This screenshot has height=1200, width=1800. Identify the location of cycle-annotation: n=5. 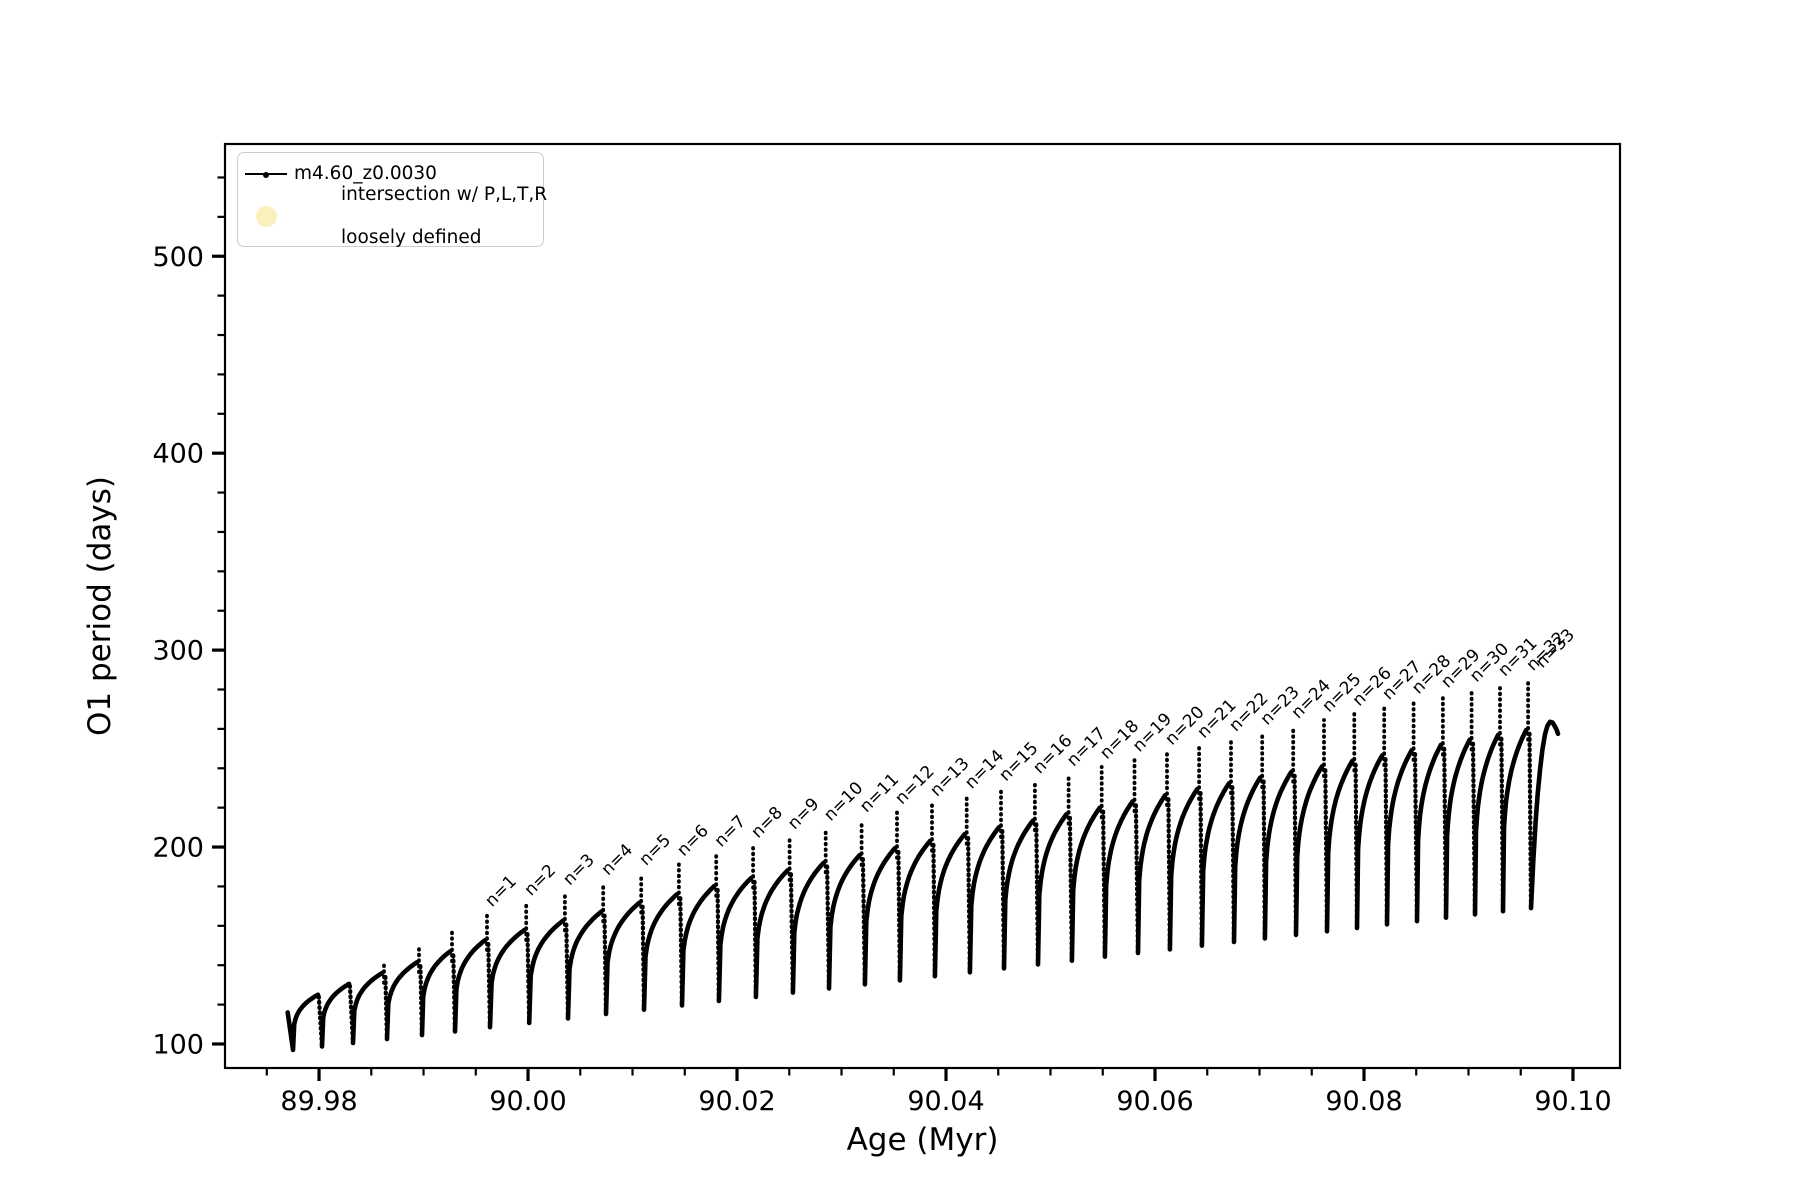
(655, 849).